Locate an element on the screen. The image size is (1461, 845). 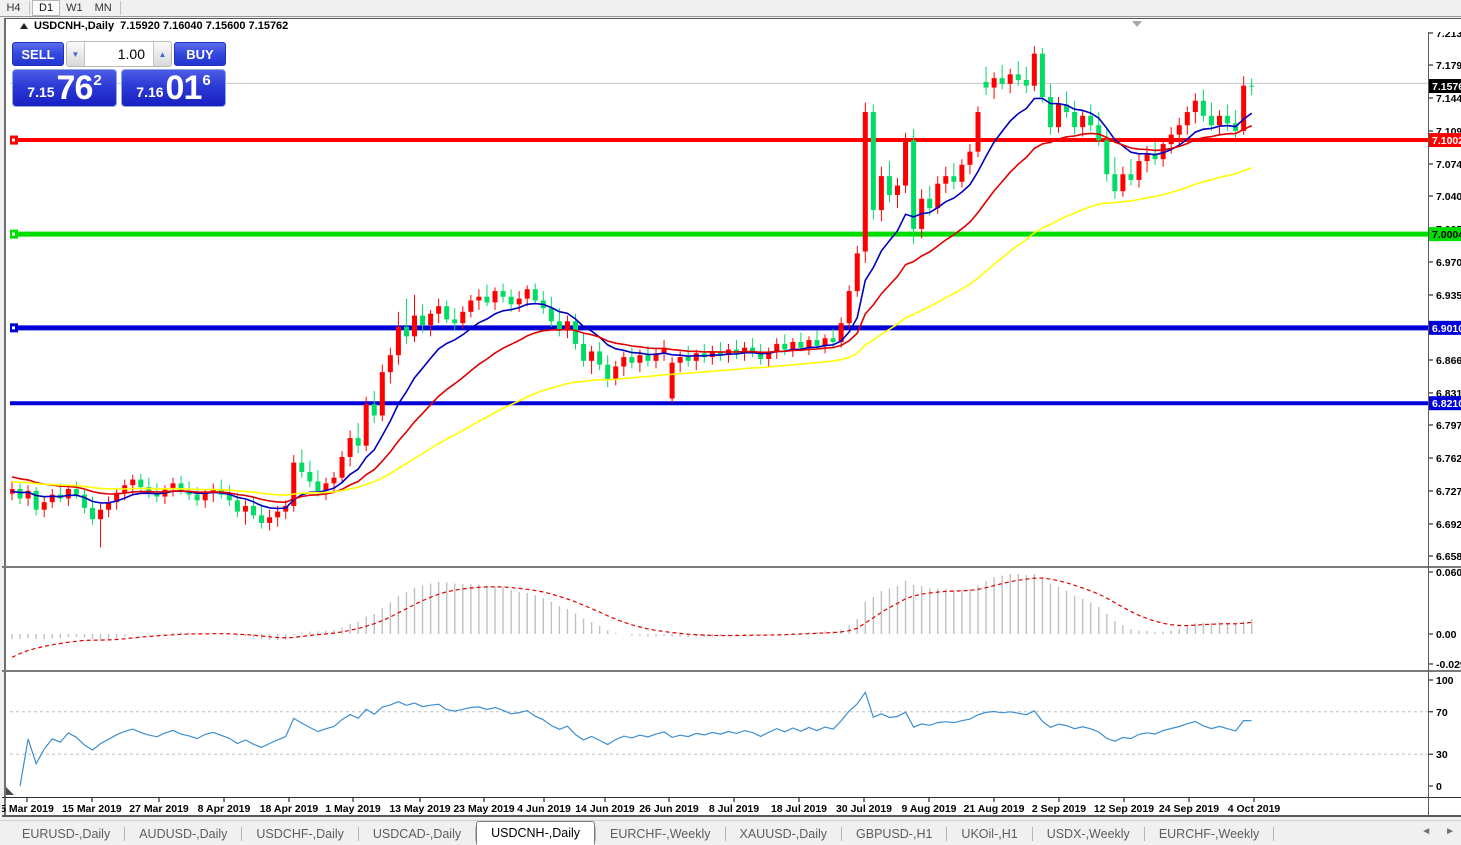
tab-scroll-right-icon: ► is located at coordinates (1450, 831).